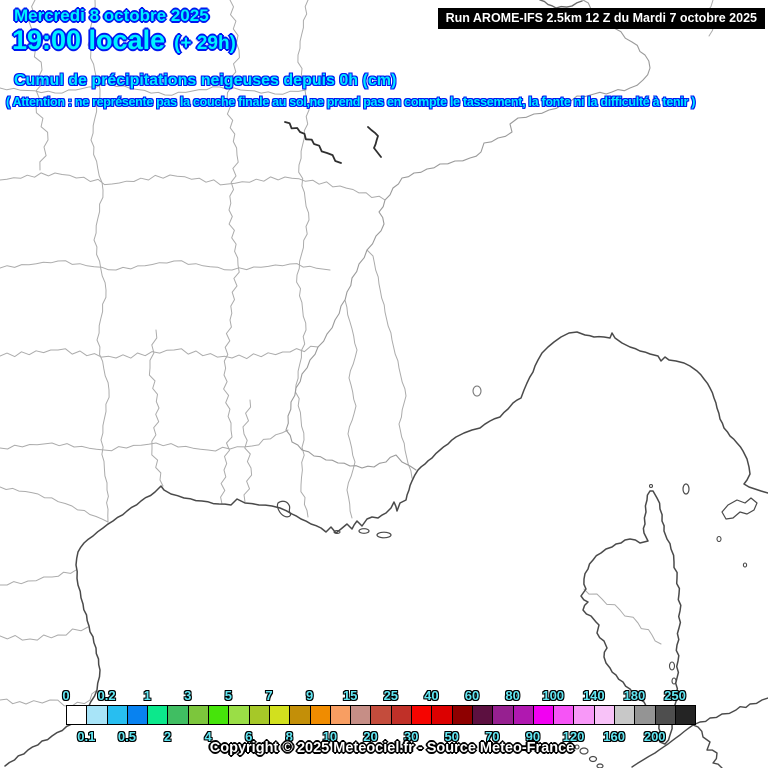 The image size is (768, 768). I want to click on forecast-local-time: 19:00 locale, so click(89, 40).